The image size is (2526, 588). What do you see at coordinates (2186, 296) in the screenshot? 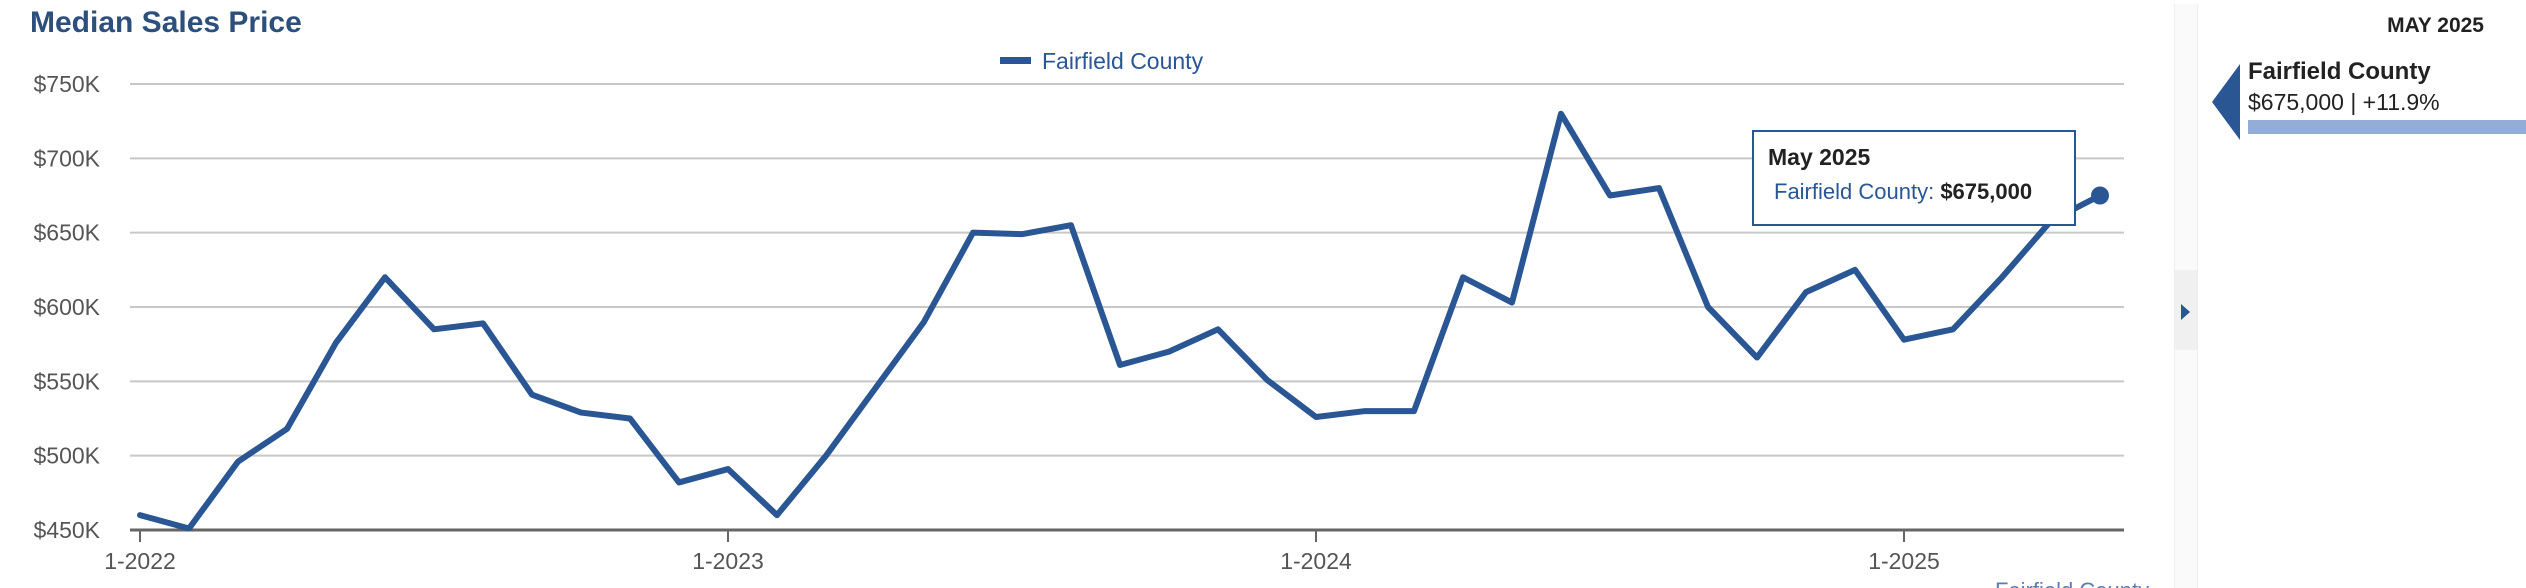
I see `panel-scrollbar` at bounding box center [2186, 296].